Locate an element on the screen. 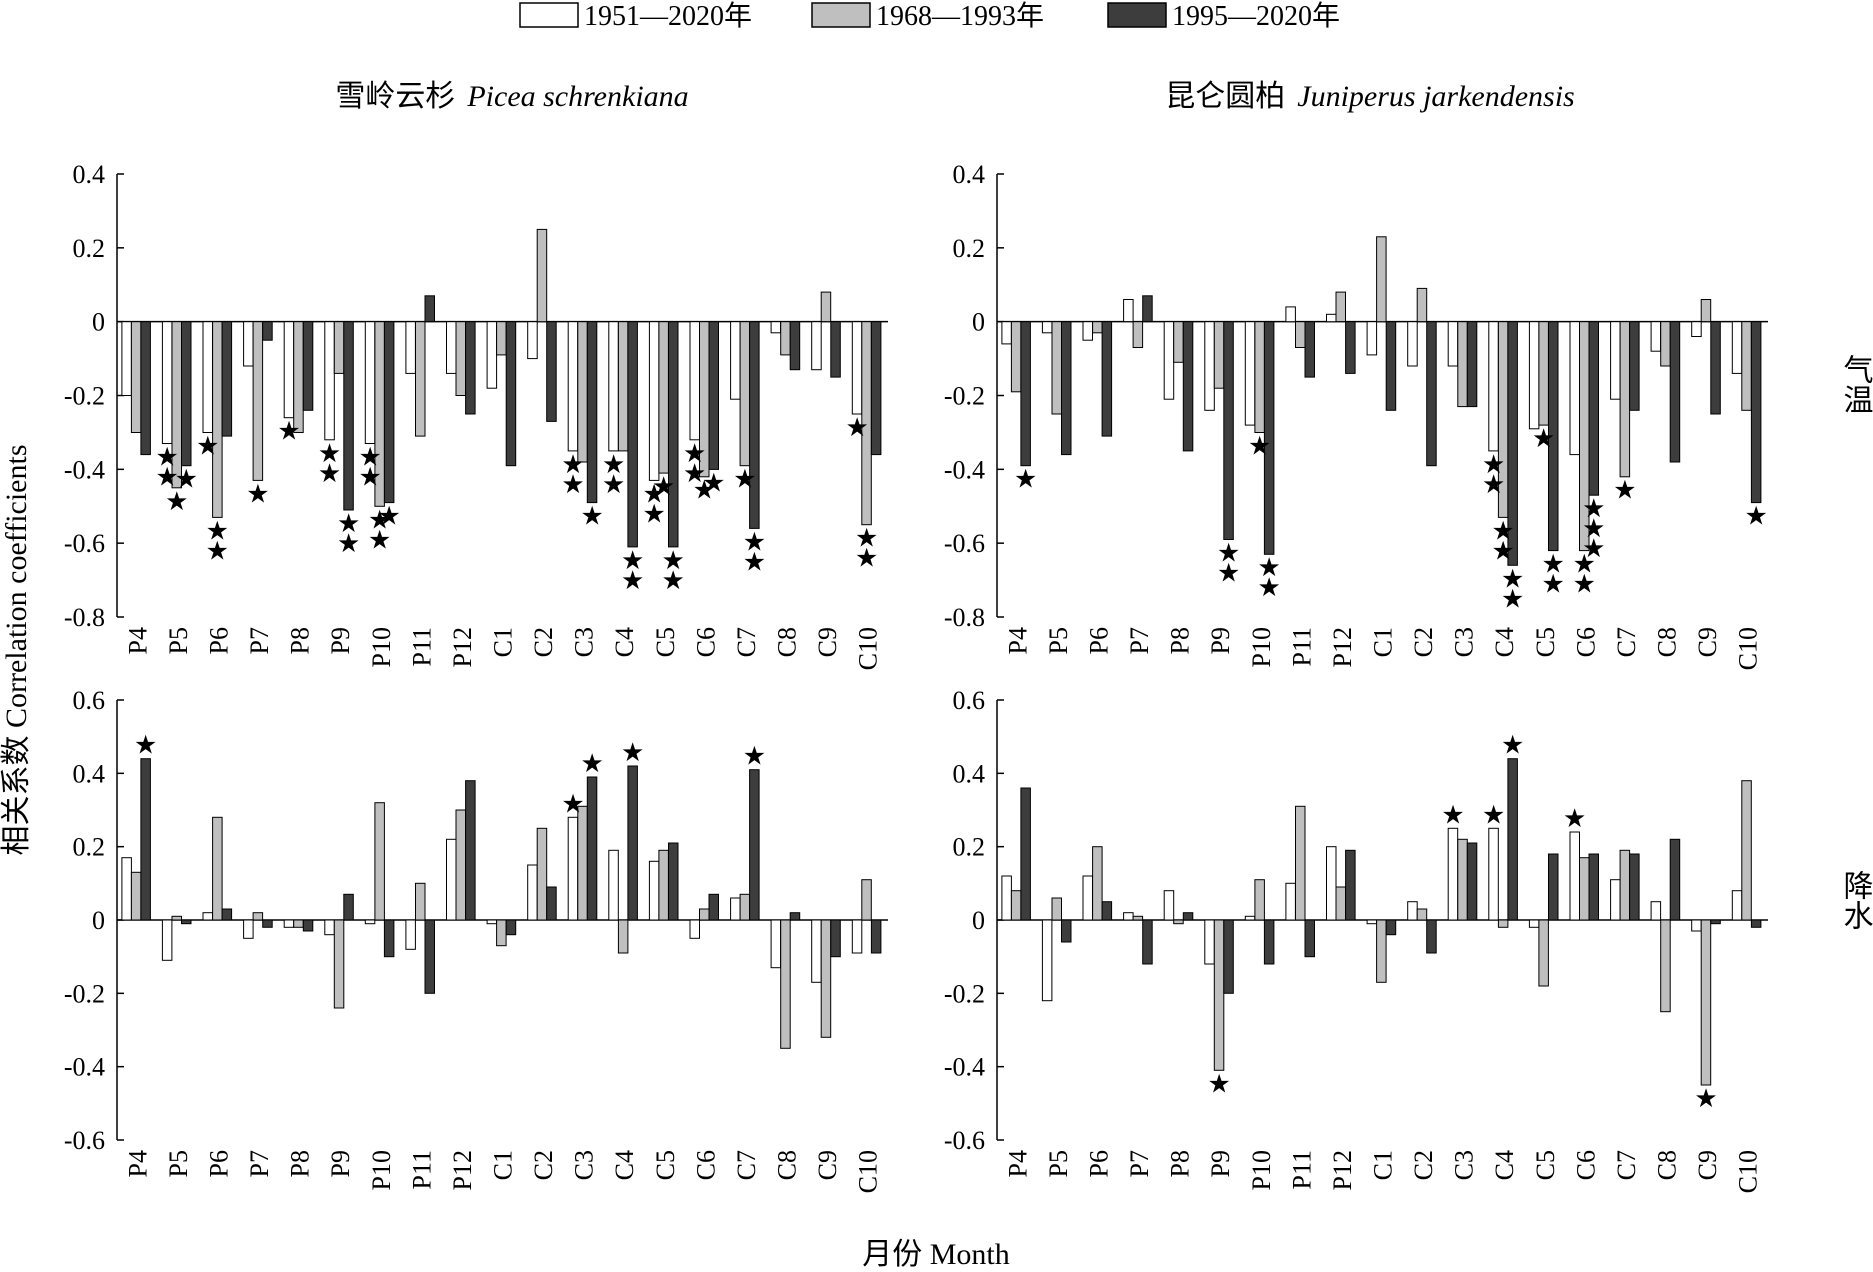 The image size is (1873, 1272). bar-1995-2020-c9 is located at coordinates (1715, 368).